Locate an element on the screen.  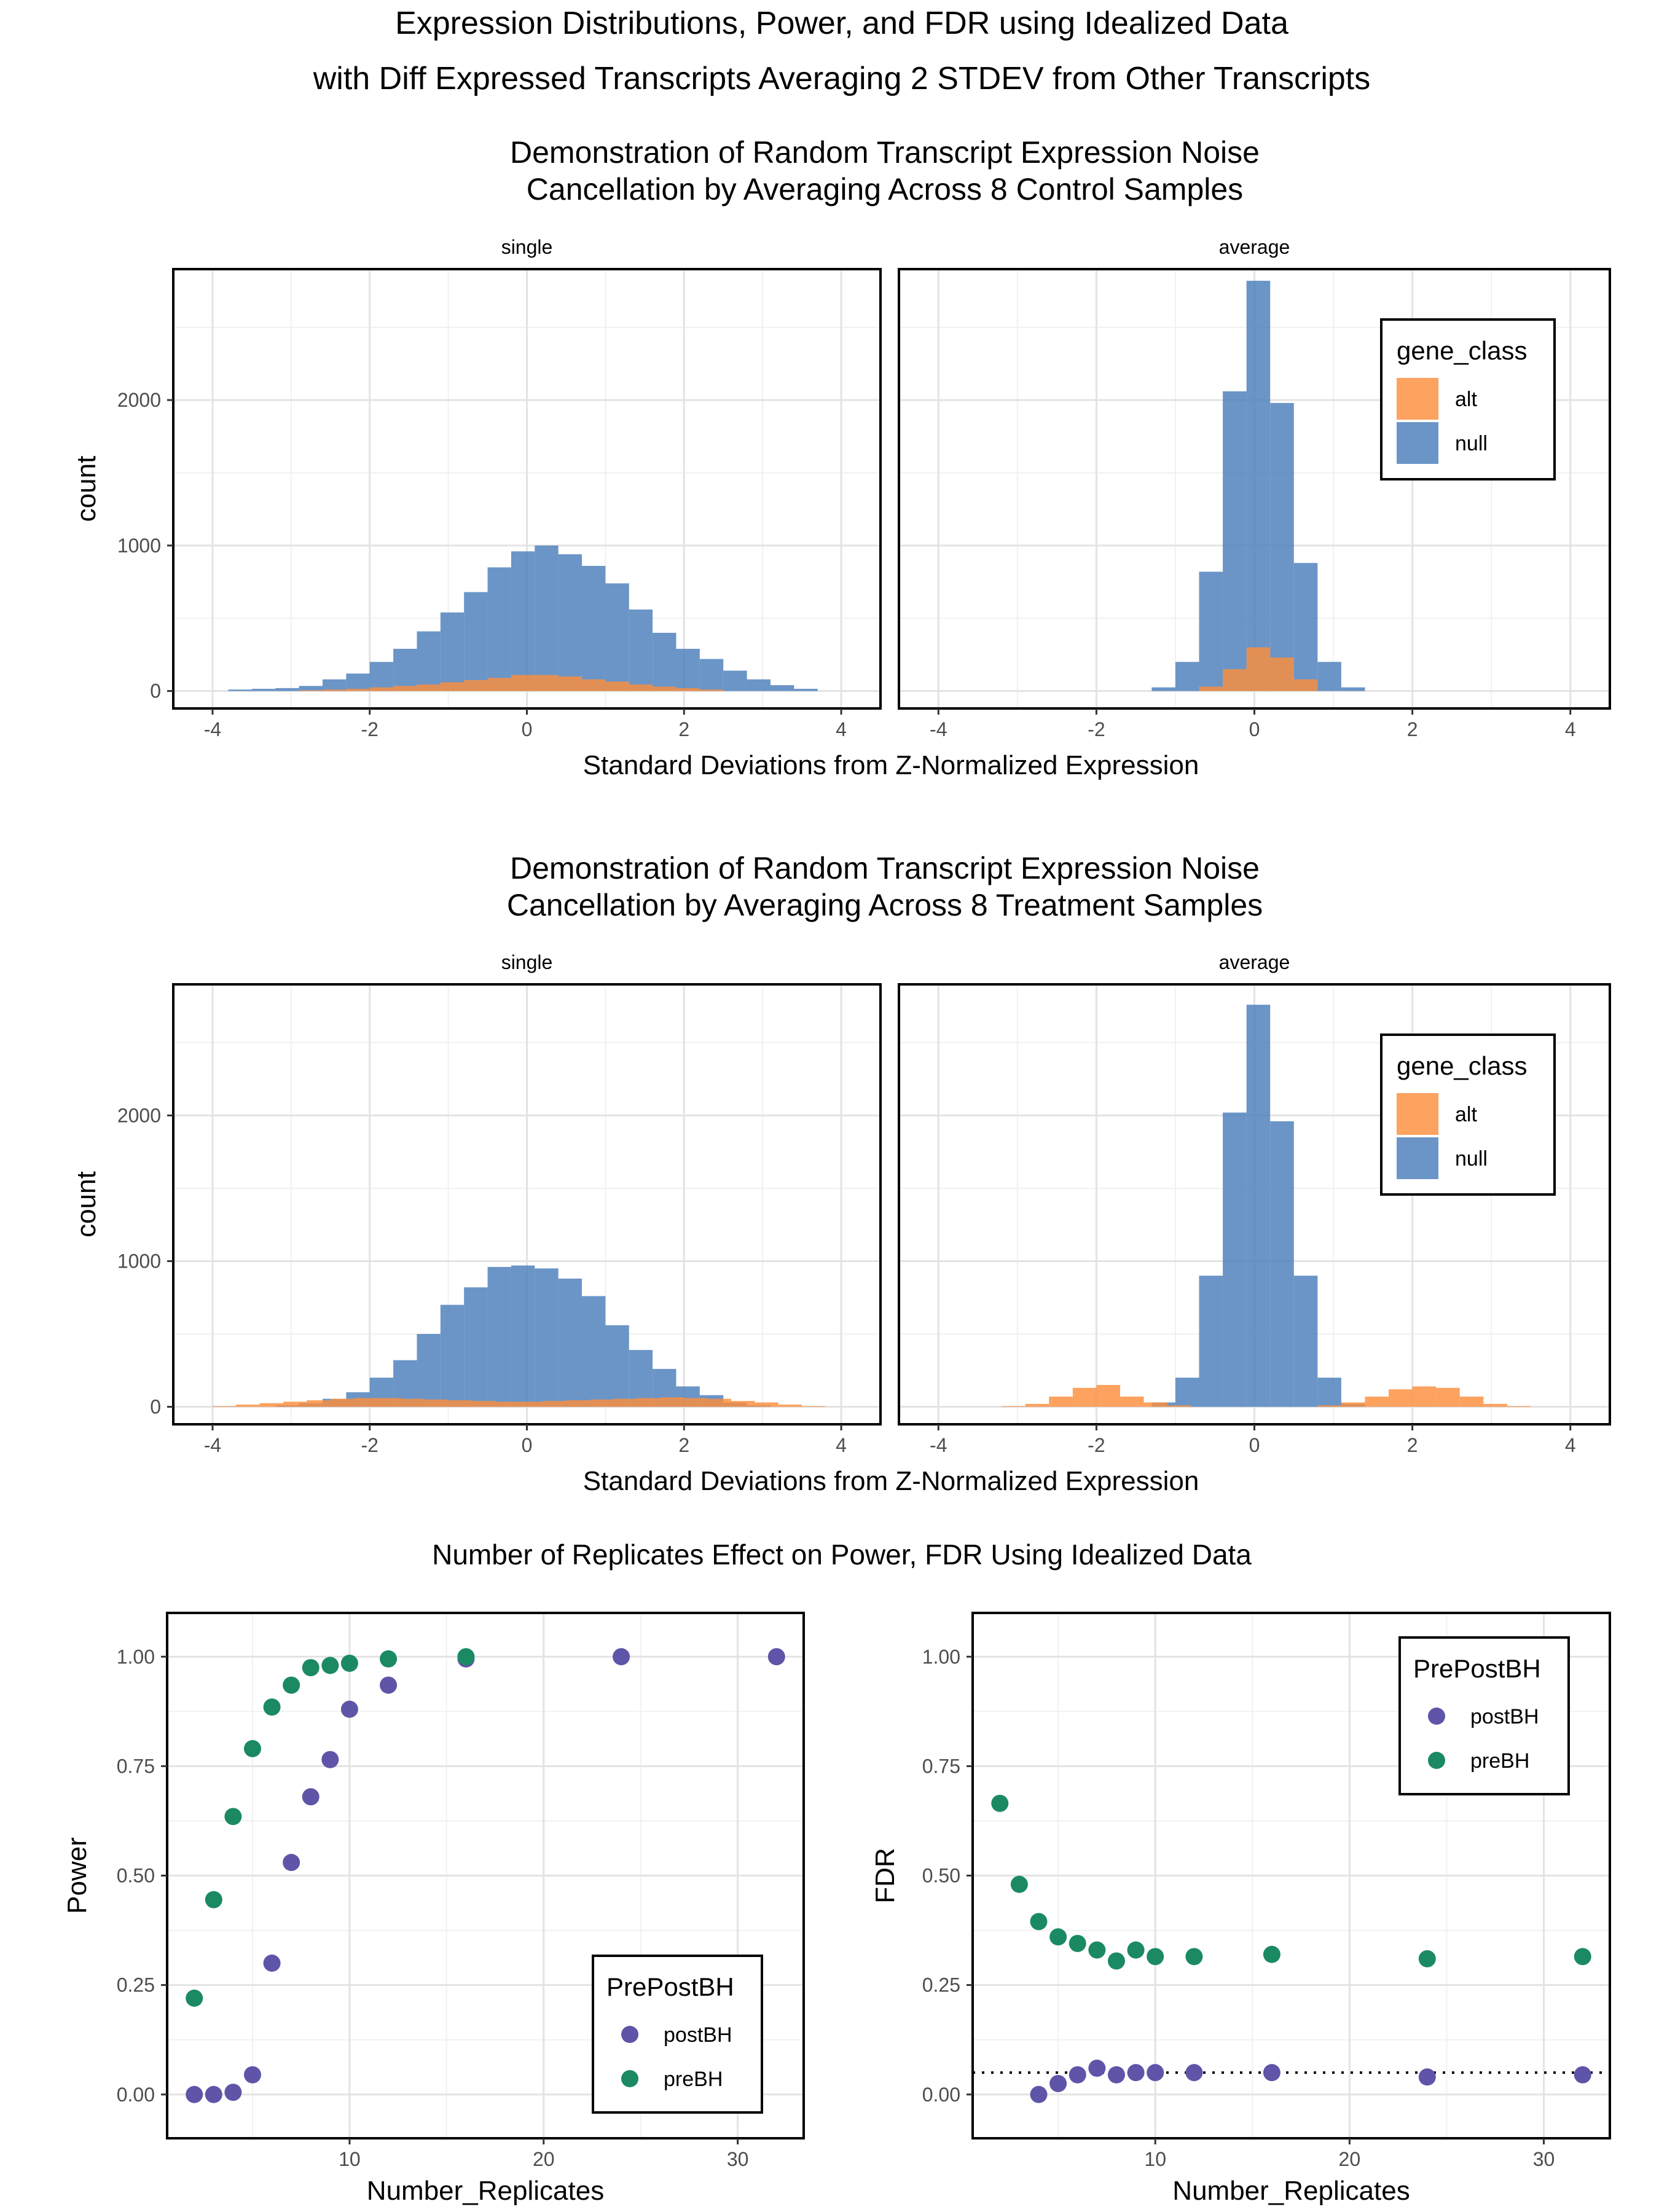
y-tick-label: 1.00 is located at coordinates (941, 1656).